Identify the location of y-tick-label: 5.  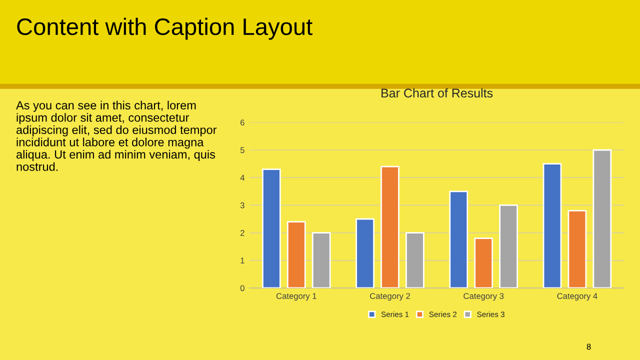
(242, 150).